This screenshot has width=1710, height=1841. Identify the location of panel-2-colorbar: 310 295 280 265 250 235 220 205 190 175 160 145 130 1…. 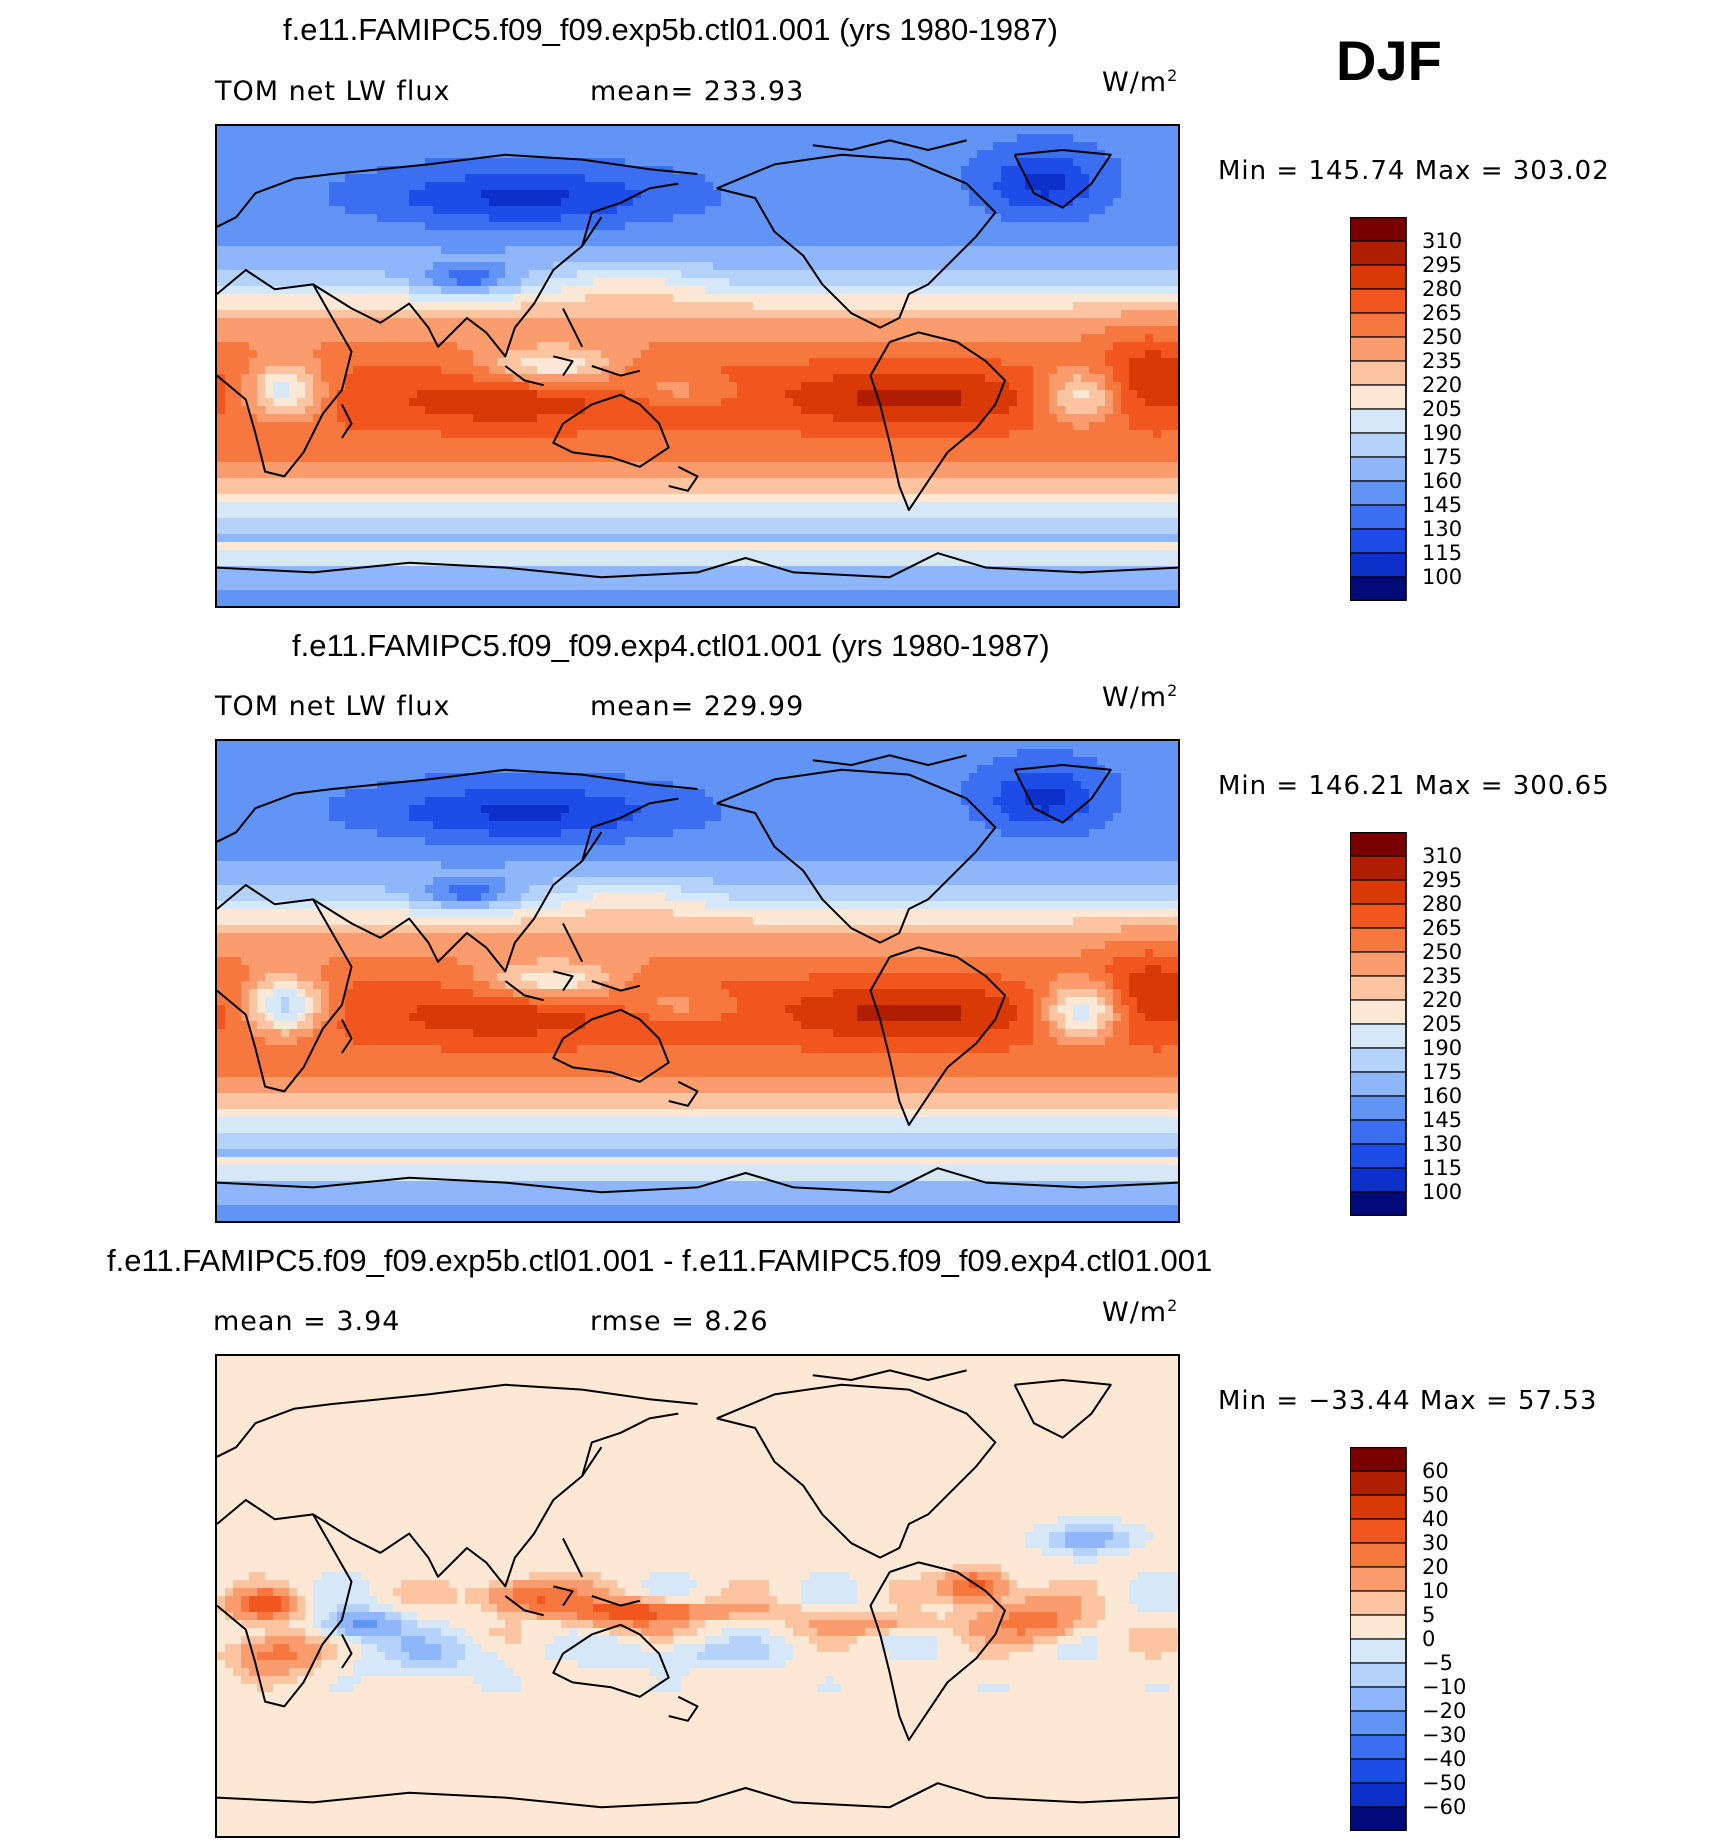
(1439, 1024).